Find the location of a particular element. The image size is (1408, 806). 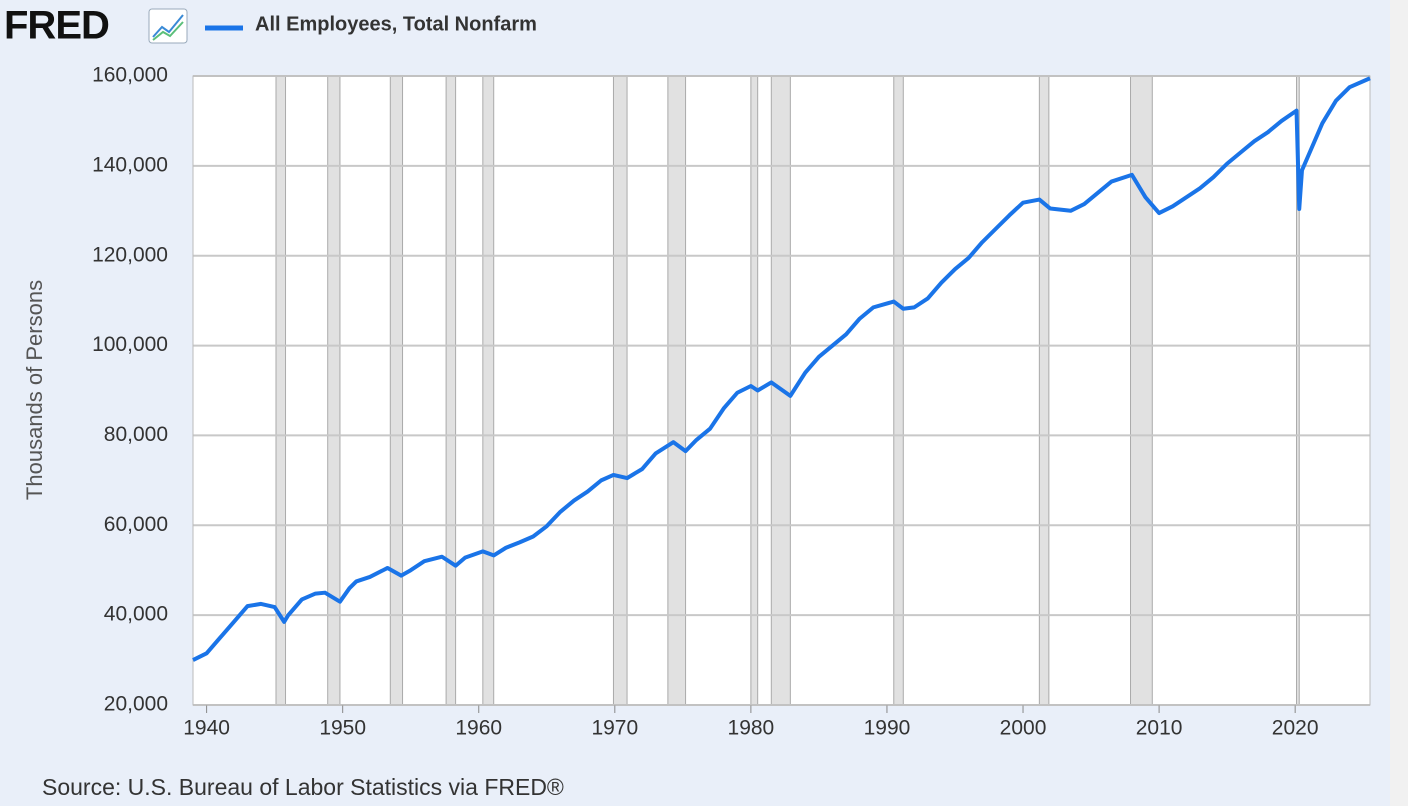

x-tick-label: 1950 is located at coordinates (342, 728).